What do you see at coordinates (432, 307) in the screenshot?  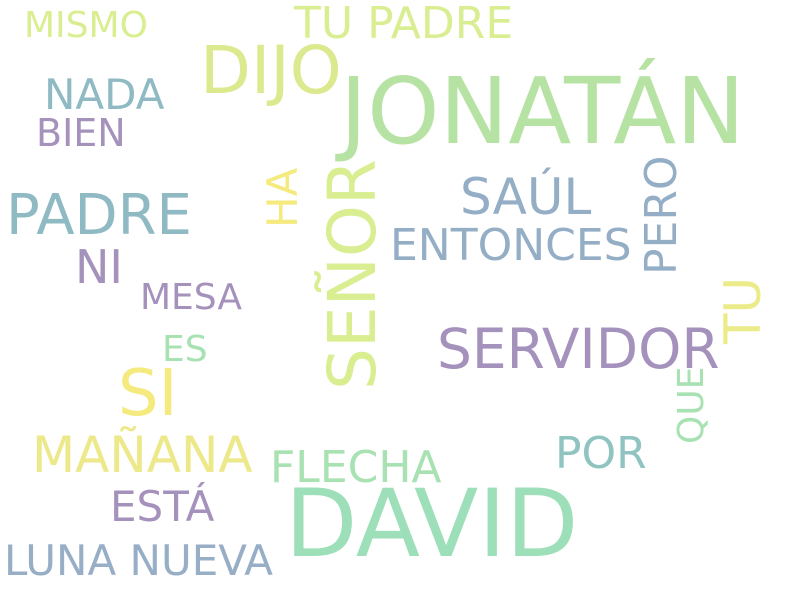 I see `word-senor: SEÑOR` at bounding box center [432, 307].